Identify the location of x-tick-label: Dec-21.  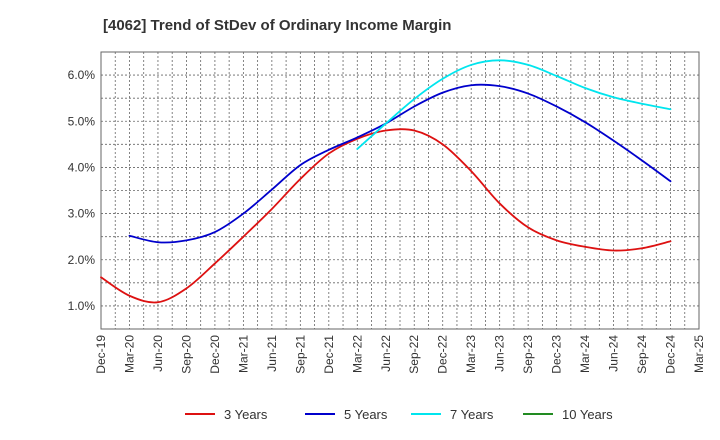
(329, 354).